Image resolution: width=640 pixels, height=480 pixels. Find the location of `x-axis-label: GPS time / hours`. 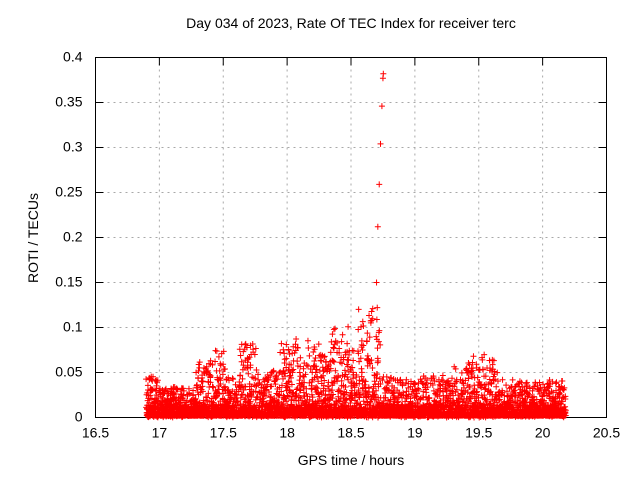

x-axis-label: GPS time / hours is located at coordinates (351, 460).